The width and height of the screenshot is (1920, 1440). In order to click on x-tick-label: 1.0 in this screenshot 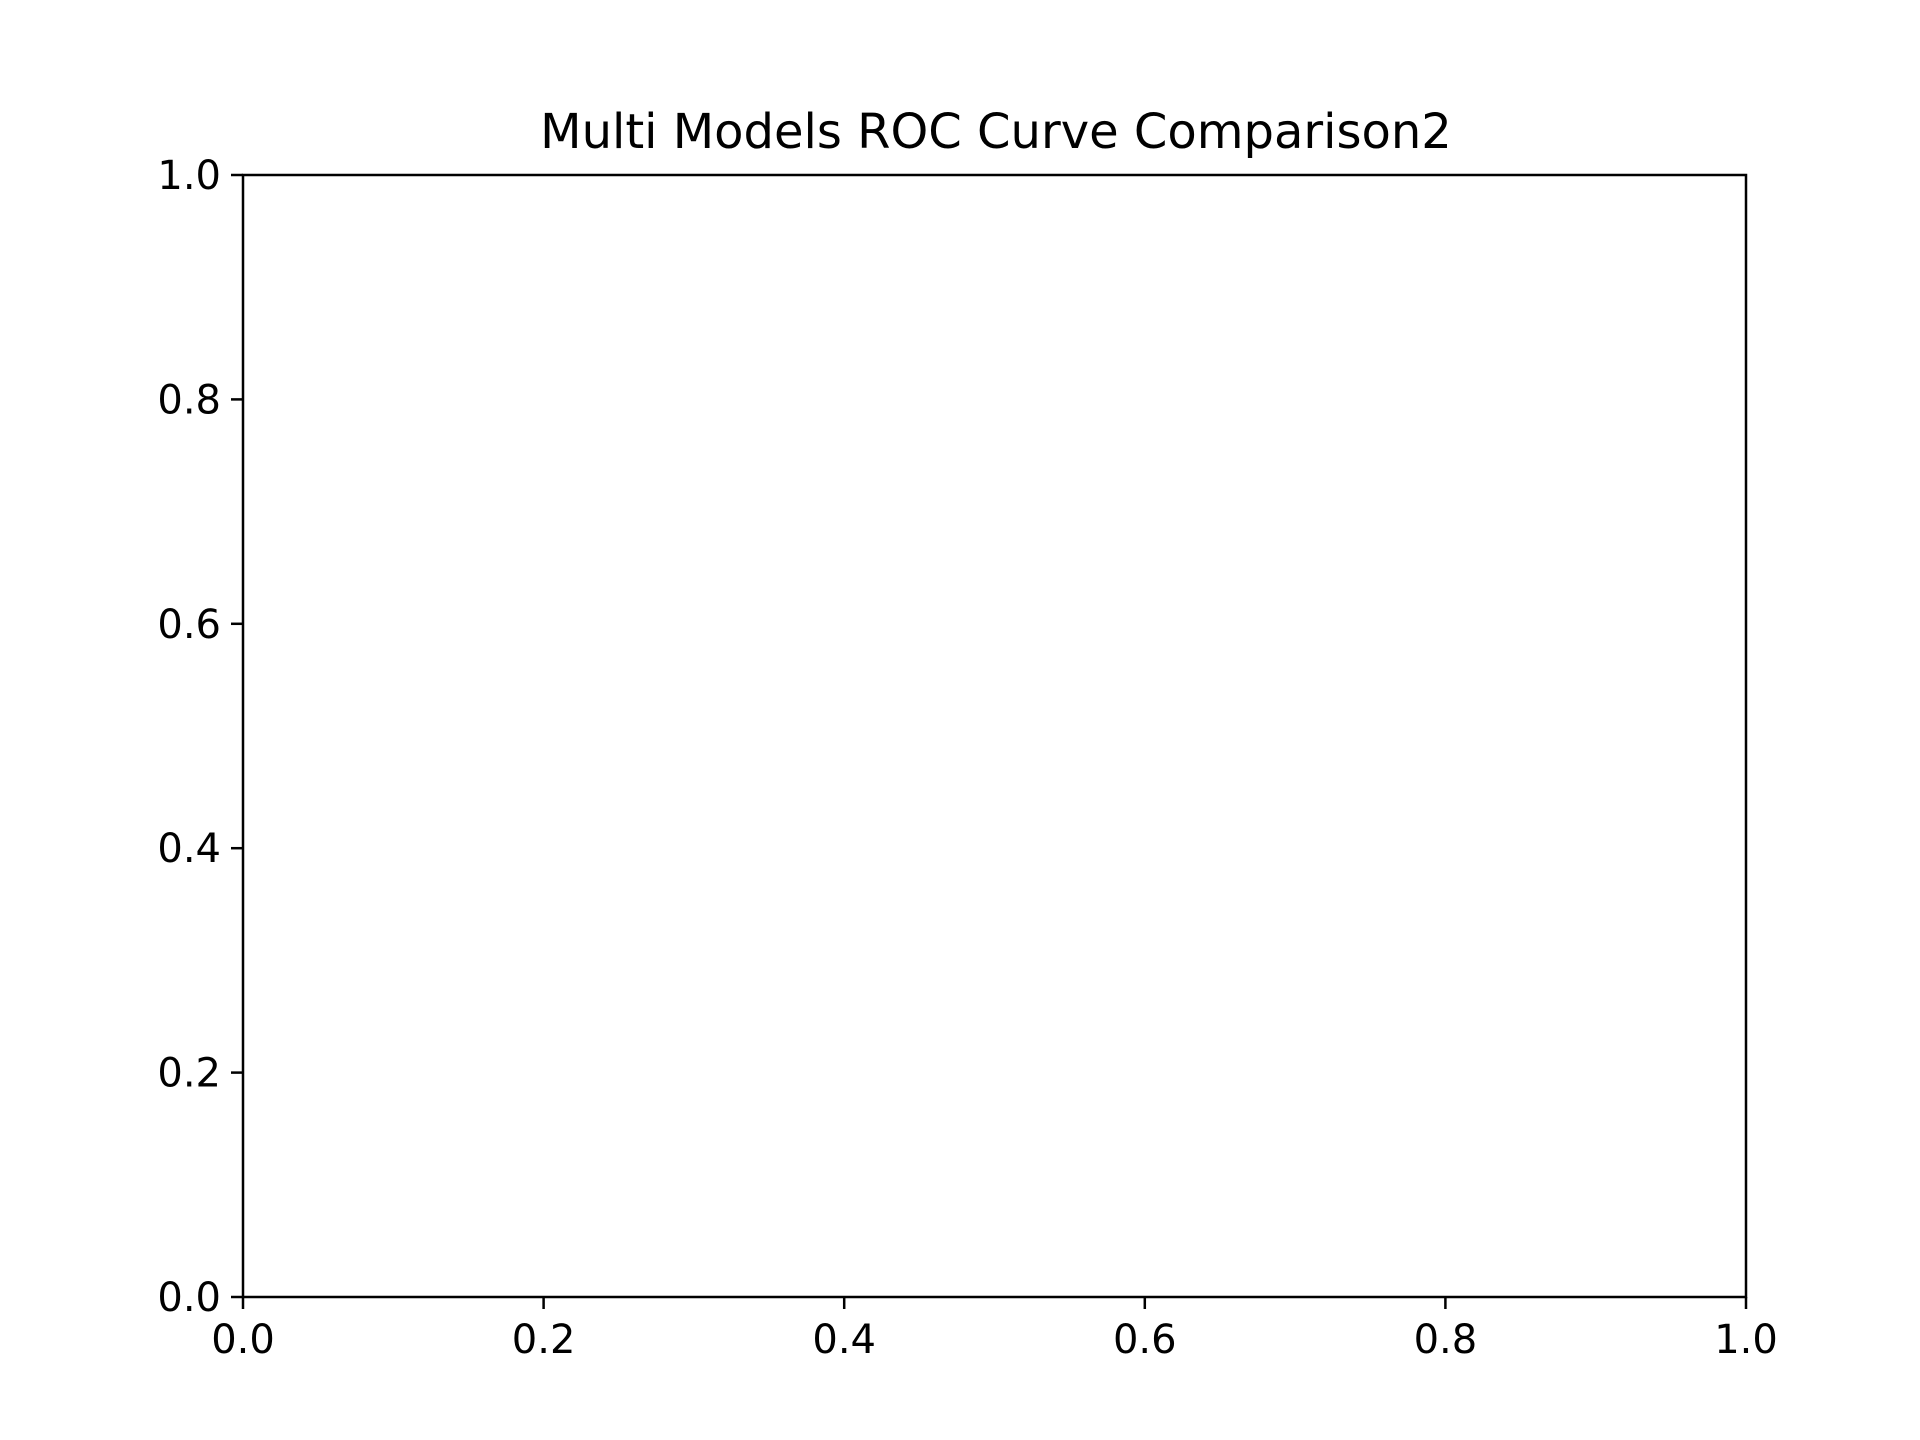, I will do `click(1746, 1340)`.